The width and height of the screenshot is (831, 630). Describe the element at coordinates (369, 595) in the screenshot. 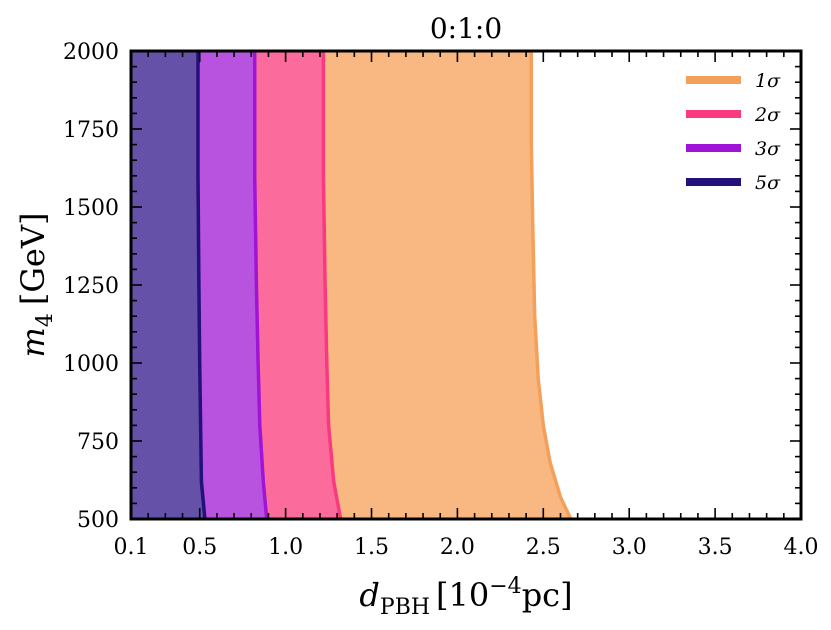

I see `x-axis-symbol: d` at that location.